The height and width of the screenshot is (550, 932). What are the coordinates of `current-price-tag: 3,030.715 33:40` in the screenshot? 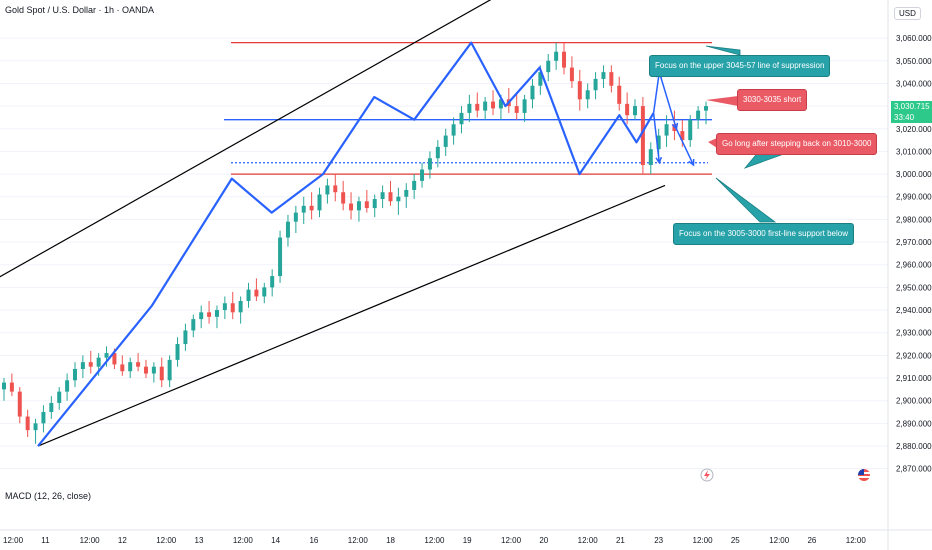 It's located at (911, 112).